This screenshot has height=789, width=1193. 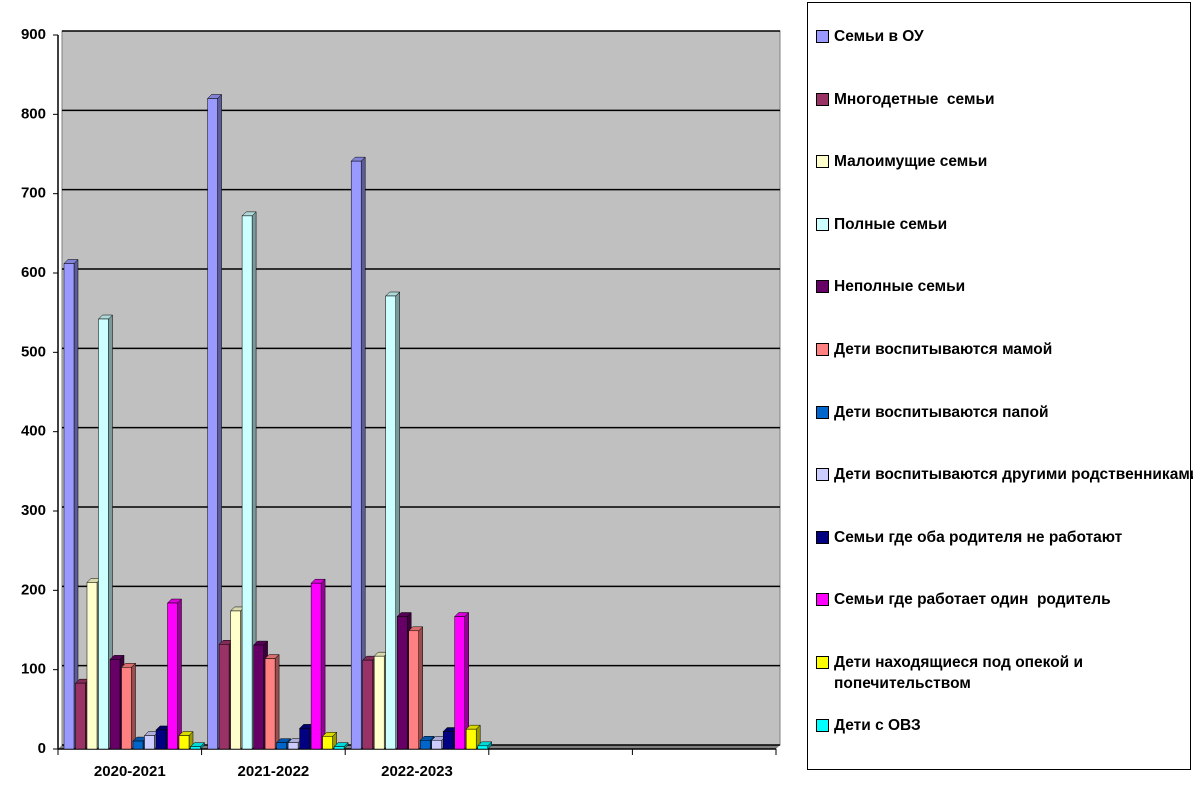 What do you see at coordinates (33, 351) in the screenshot?
I see `y-tick-label: 500` at bounding box center [33, 351].